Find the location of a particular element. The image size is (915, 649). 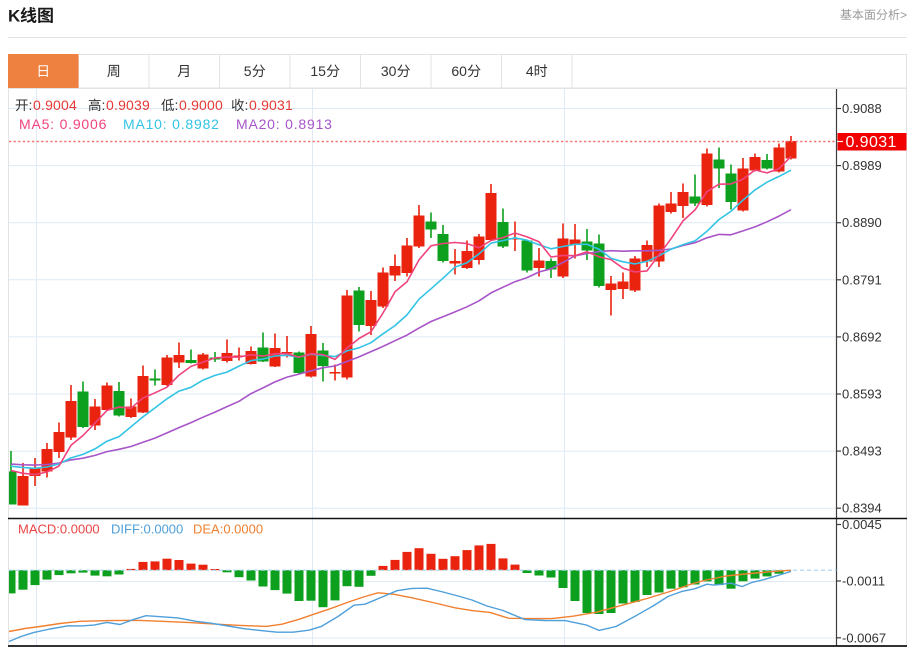

svg-text: MA20: 0.8913 is located at coordinates (284, 124).